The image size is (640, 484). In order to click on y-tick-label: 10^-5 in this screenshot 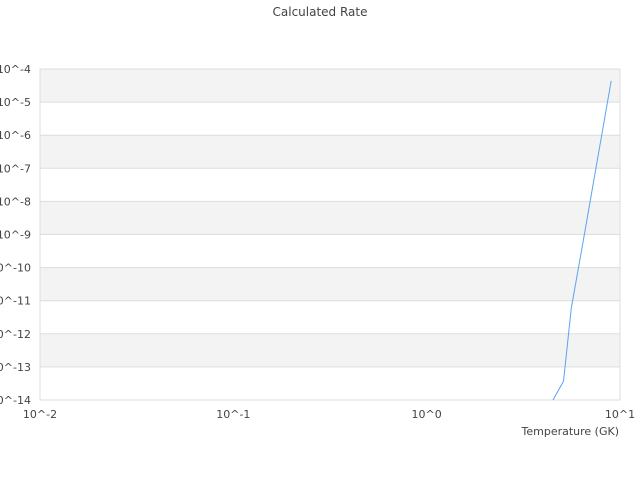, I will do `click(15, 102)`.